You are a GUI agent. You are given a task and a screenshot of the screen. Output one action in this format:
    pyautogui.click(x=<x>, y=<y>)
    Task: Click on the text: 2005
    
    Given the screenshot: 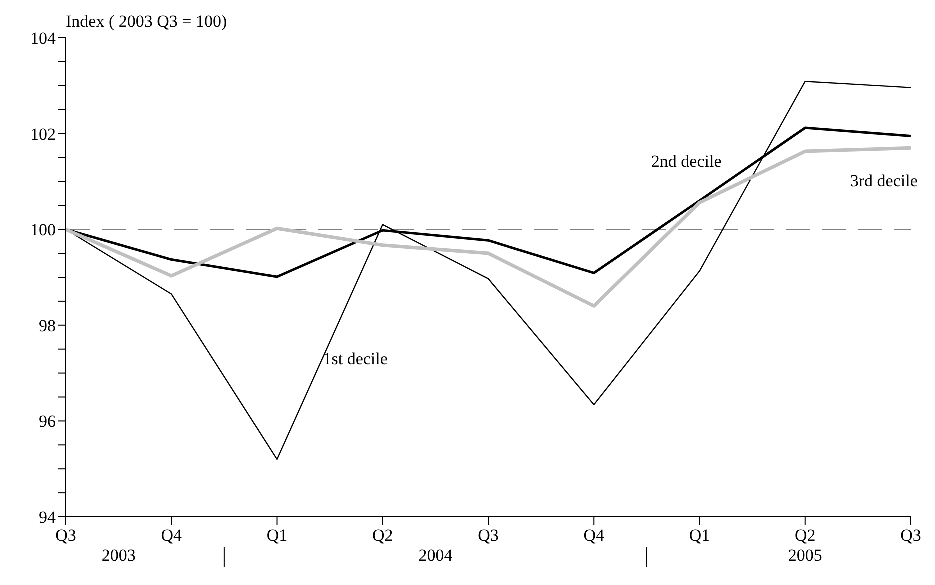 What is the action you would take?
    pyautogui.click(x=805, y=555)
    